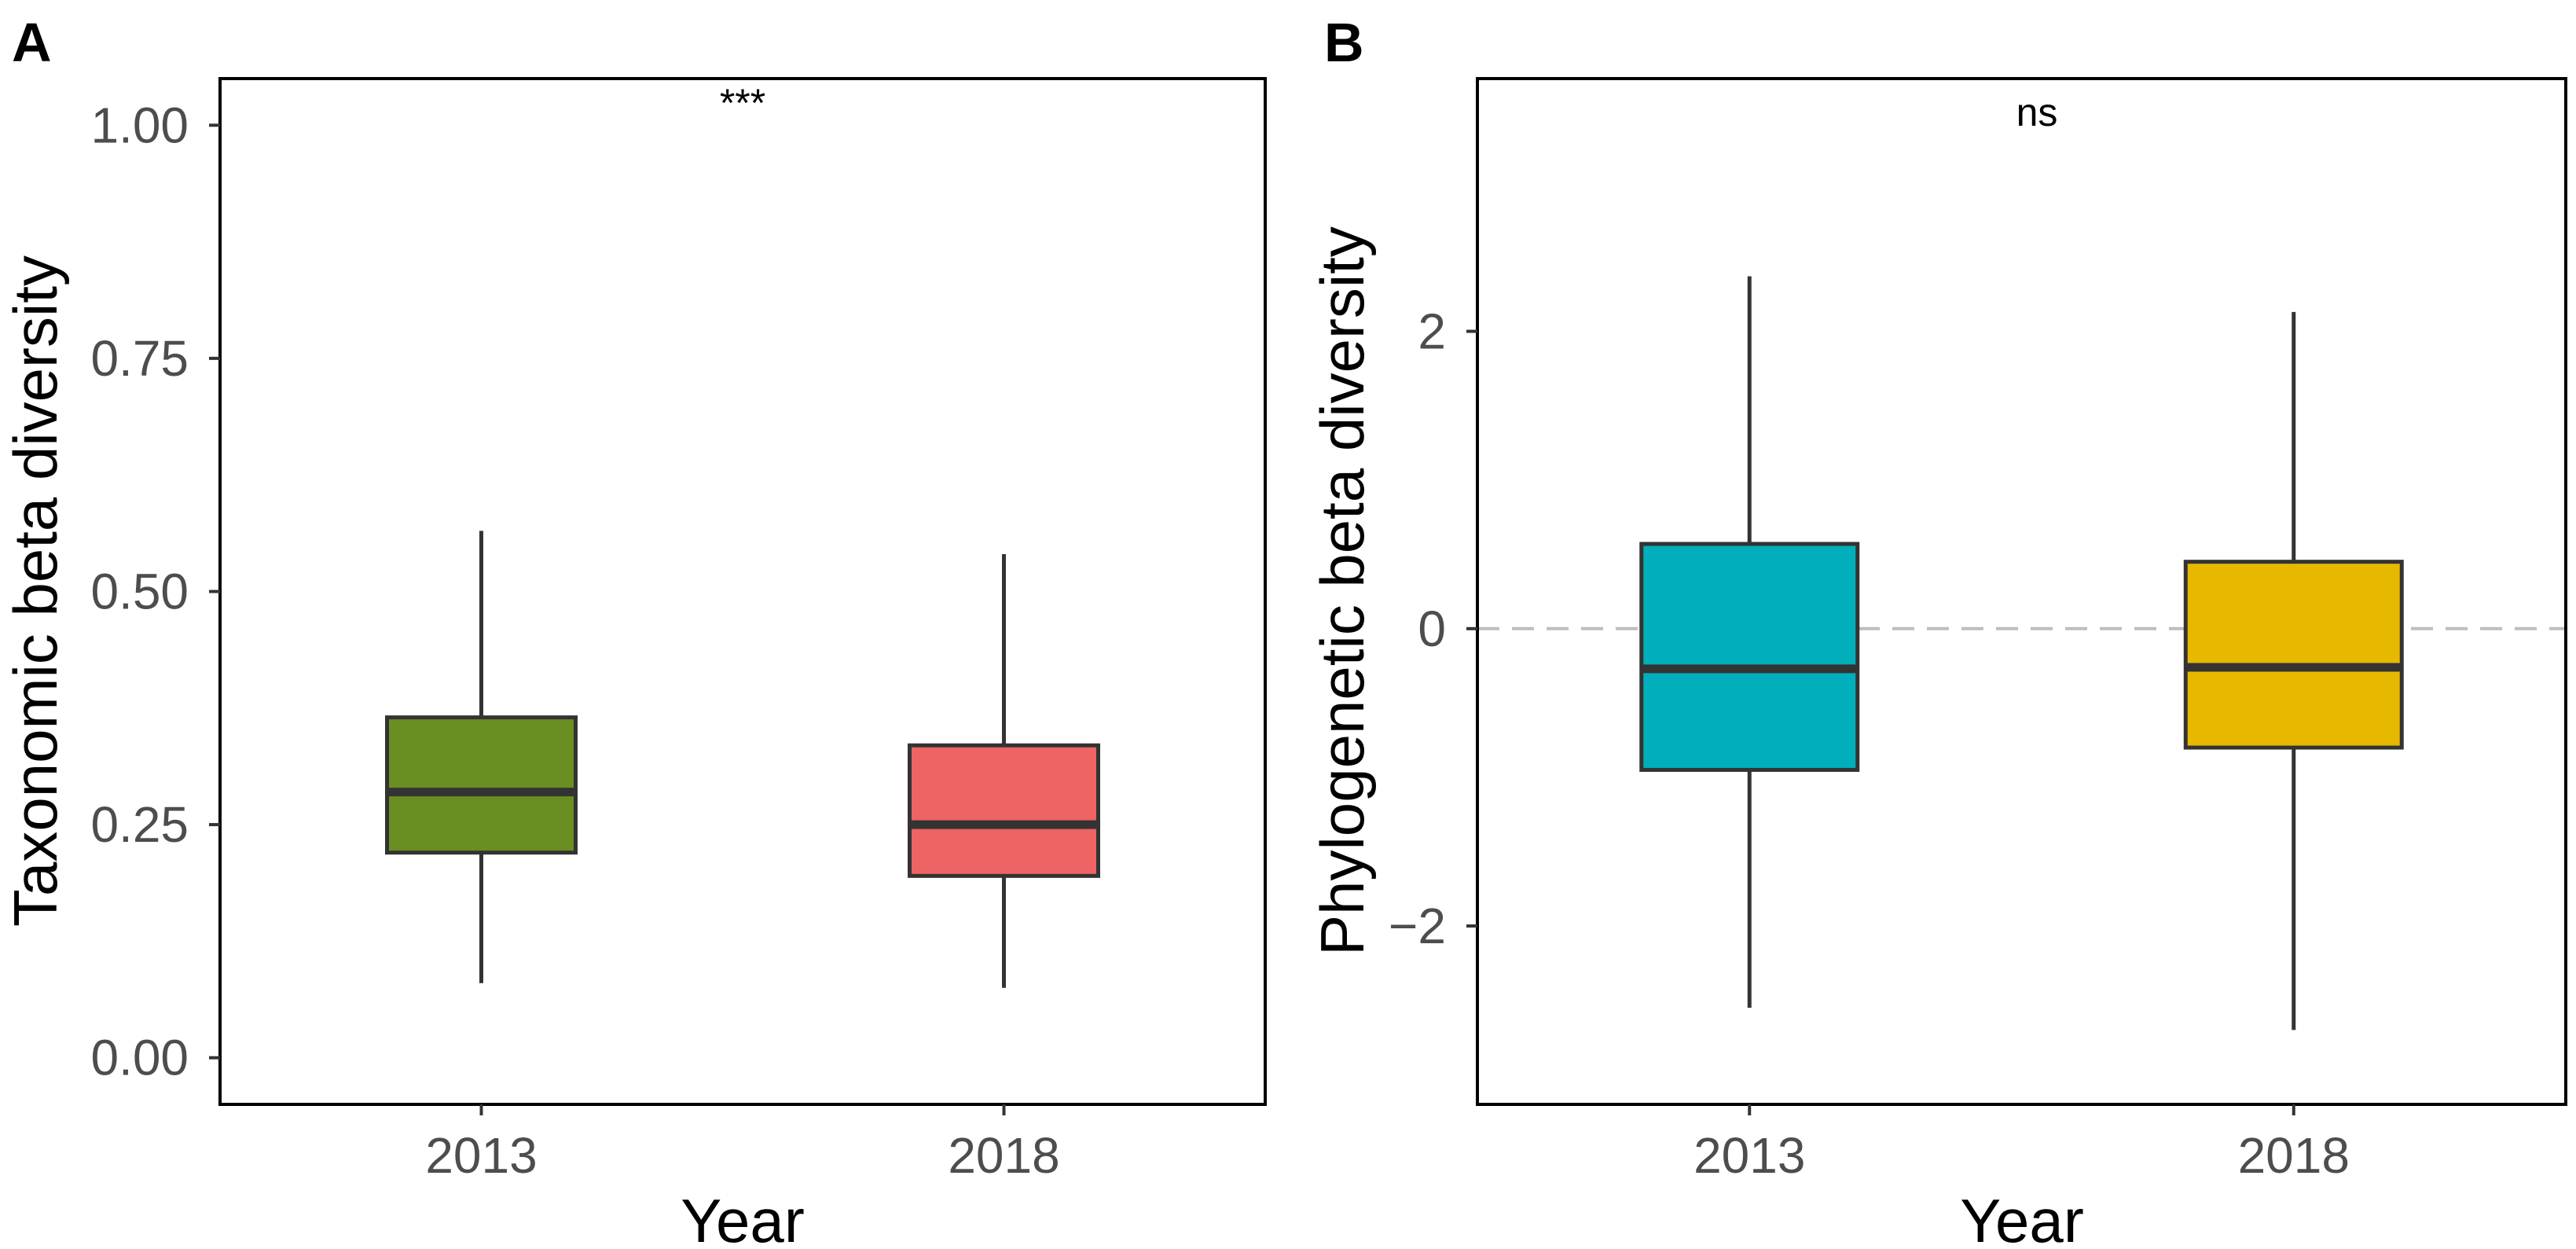 The image size is (2576, 1249). What do you see at coordinates (1417, 926) in the screenshot?
I see `y-tick-label: −2` at bounding box center [1417, 926].